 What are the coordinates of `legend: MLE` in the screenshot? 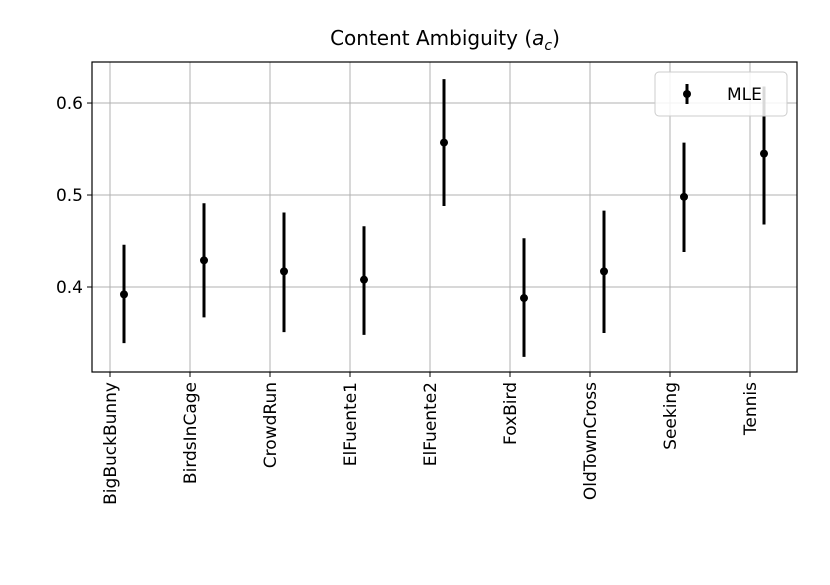 It's located at (721, 94).